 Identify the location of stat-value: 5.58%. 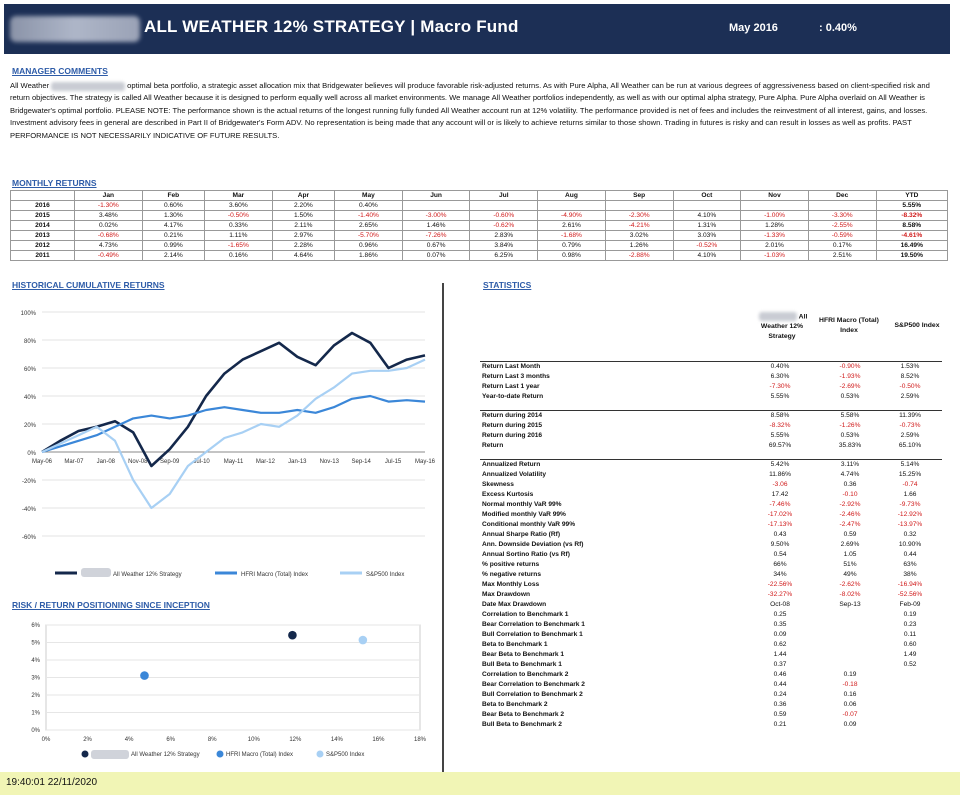
(850, 415).